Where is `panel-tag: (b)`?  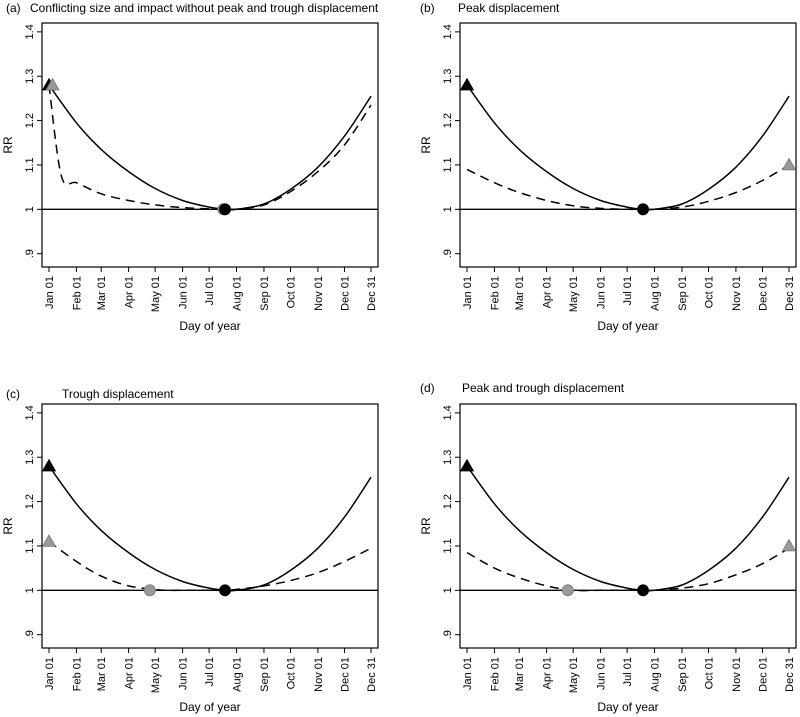
panel-tag: (b) is located at coordinates (427, 8).